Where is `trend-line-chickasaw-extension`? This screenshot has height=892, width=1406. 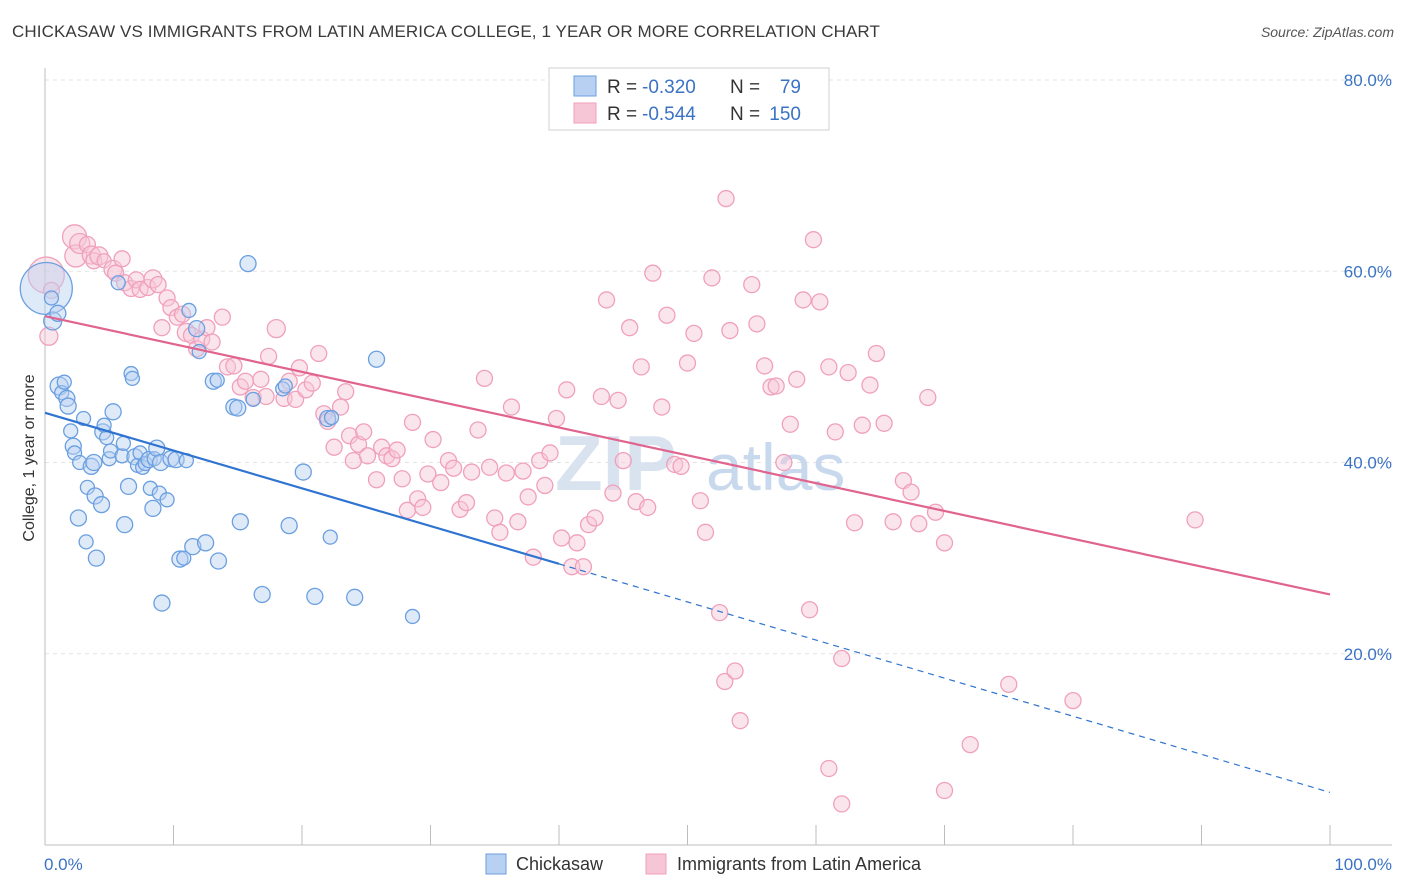
trend-line-chickasaw-extension is located at coordinates (944, 678).